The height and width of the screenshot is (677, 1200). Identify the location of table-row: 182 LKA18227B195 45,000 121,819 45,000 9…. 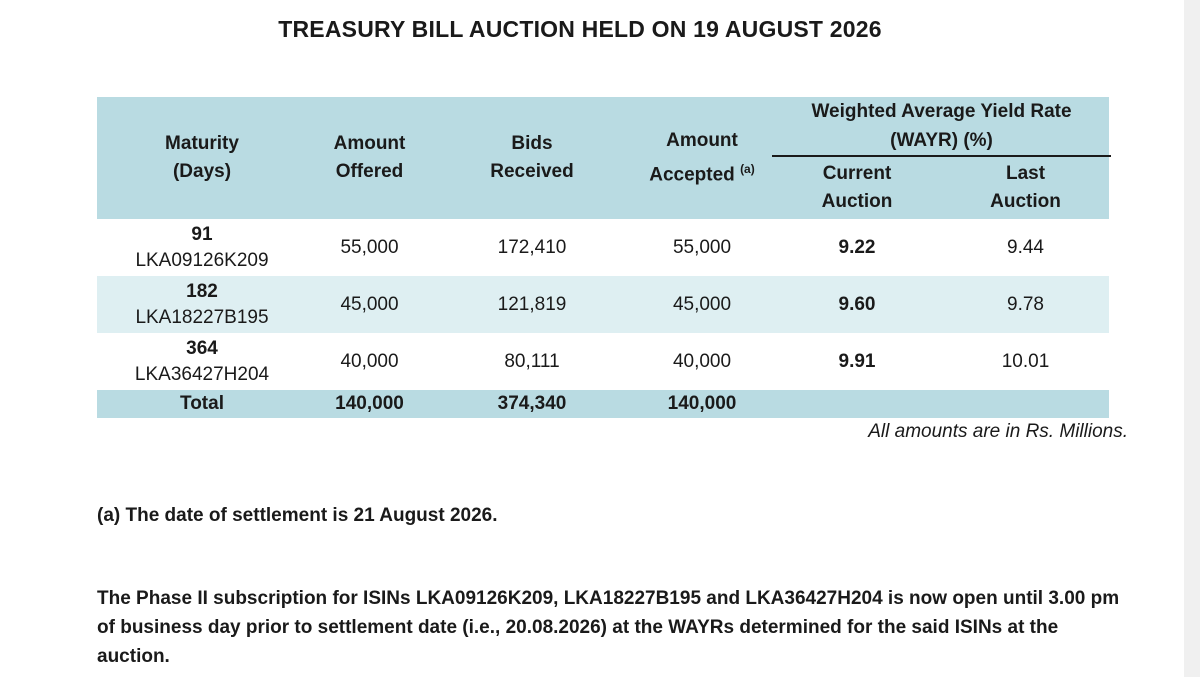
(603, 304).